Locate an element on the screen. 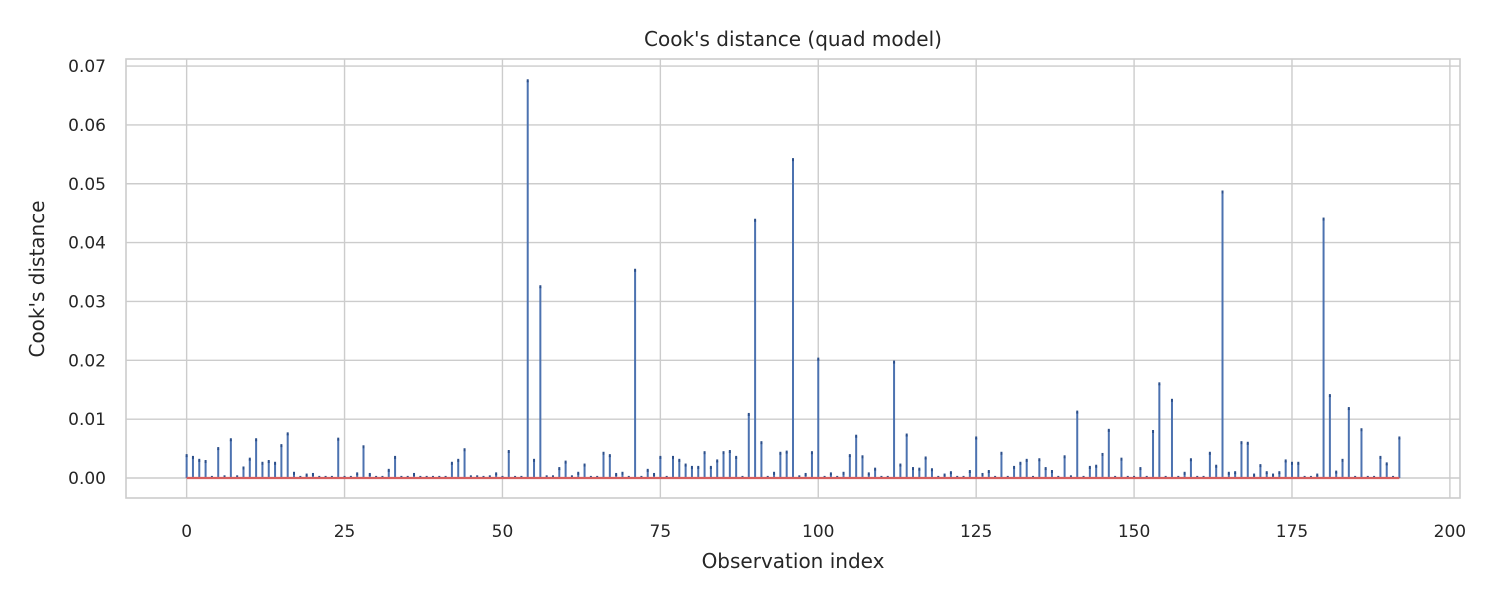 This screenshot has width=1500, height=600. x-tick-label: 50 is located at coordinates (503, 532).